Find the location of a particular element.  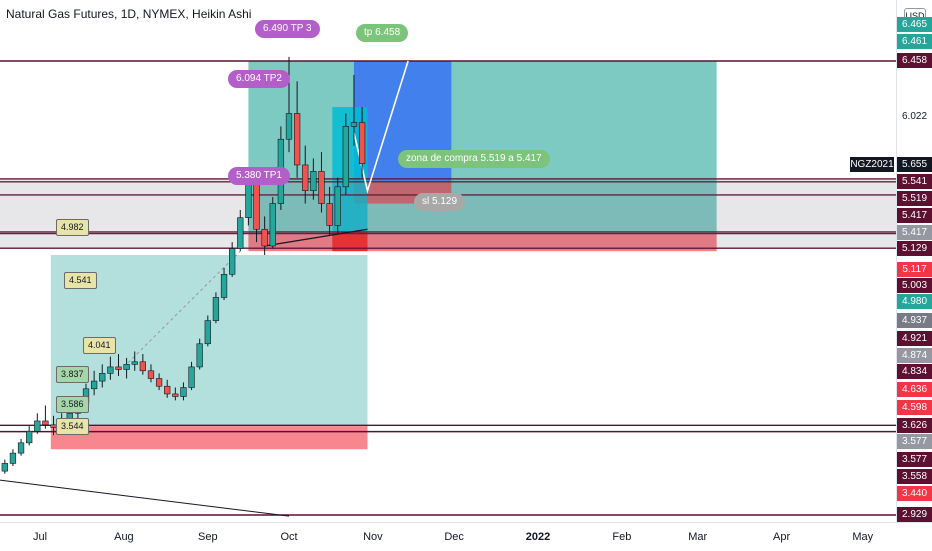

note-4982: 4.982 is located at coordinates (72, 227).